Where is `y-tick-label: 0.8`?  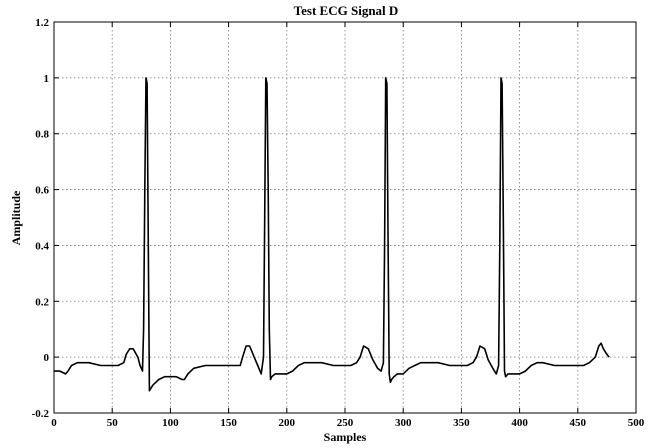
y-tick-label: 0.8 is located at coordinates (42, 135).